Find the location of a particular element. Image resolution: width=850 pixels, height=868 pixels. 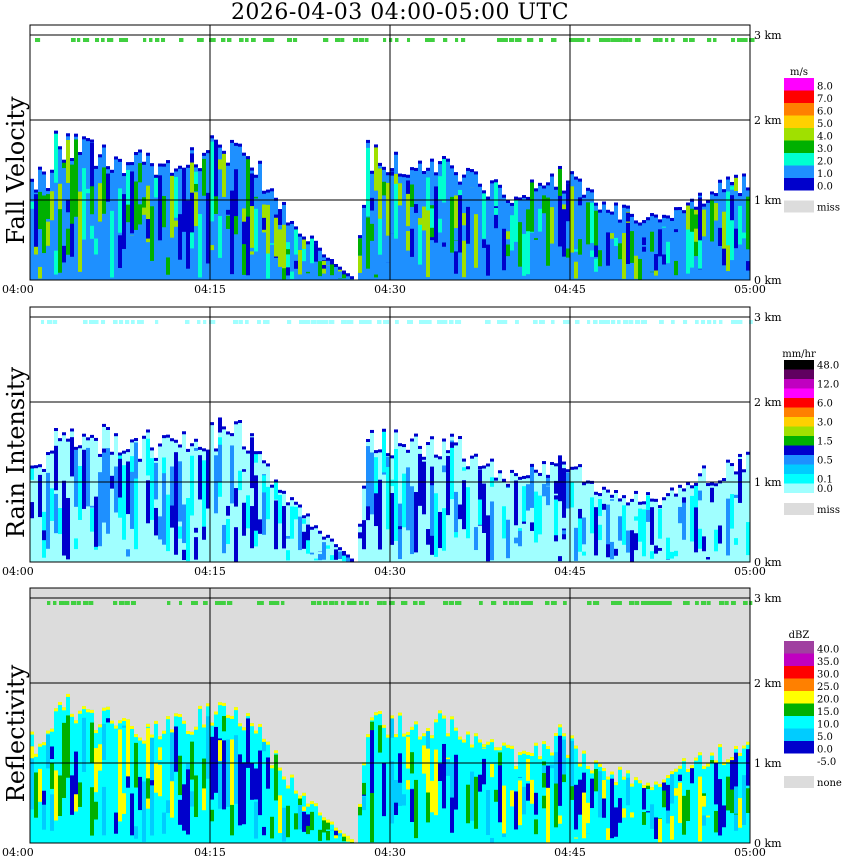

reflectivity-time-tick: 04:00 is located at coordinates (18, 852).